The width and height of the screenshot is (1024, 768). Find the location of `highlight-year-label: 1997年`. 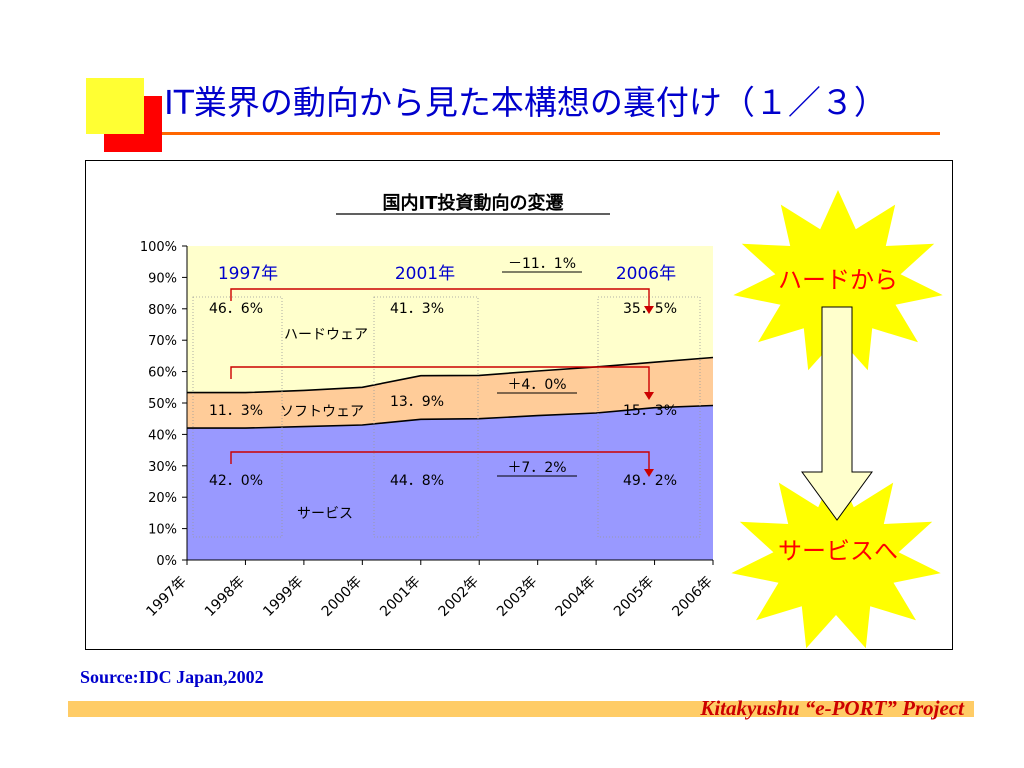

highlight-year-label: 1997年 is located at coordinates (248, 274).